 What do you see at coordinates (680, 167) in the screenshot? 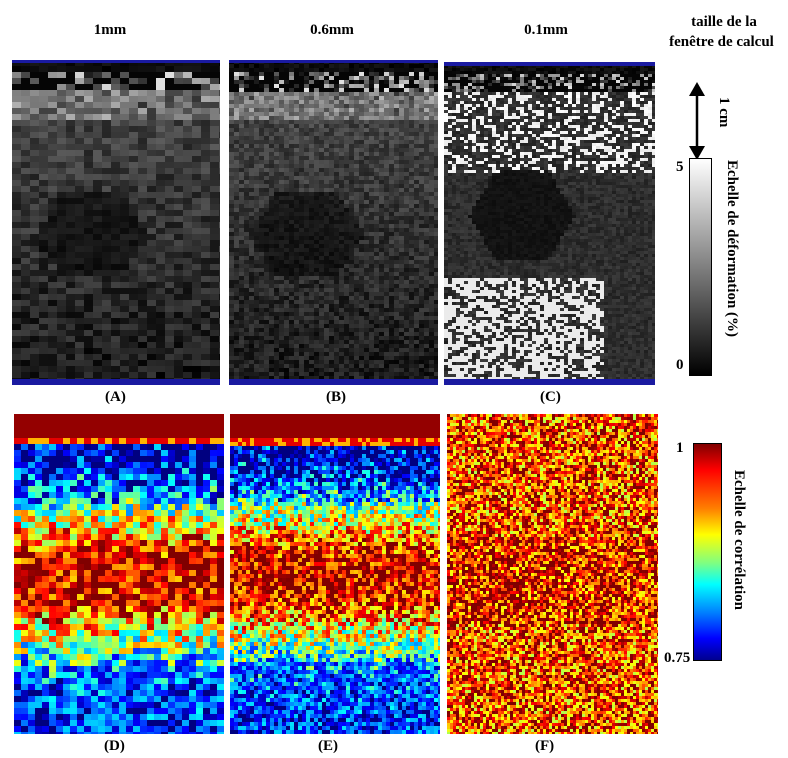
I see `strain-scale-max: 5` at bounding box center [680, 167].